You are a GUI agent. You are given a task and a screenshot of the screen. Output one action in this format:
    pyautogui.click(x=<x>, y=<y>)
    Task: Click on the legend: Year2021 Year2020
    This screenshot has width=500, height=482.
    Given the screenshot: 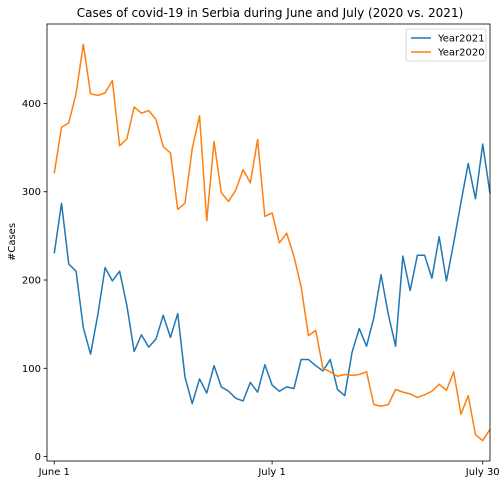 What is the action you would take?
    pyautogui.click(x=446, y=45)
    